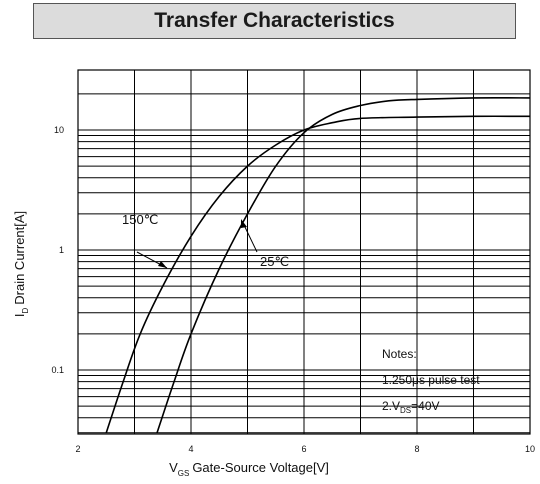 The image size is (540, 484). I want to click on y-tick-label-1: 1, so click(61, 250).